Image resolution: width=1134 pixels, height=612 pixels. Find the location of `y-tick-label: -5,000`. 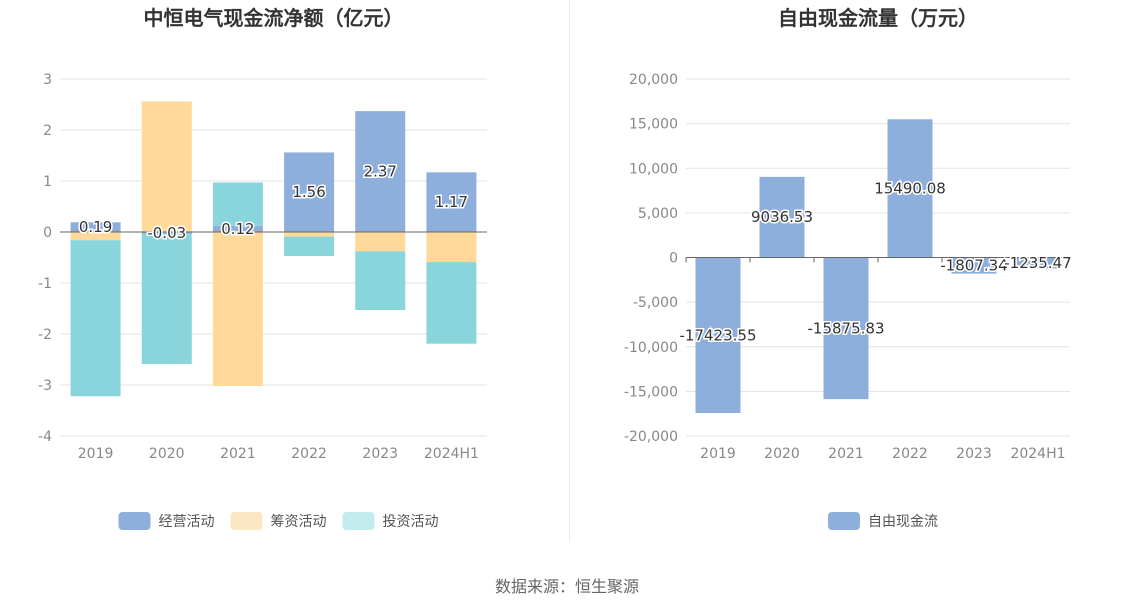

y-tick-label: -5,000 is located at coordinates (655, 303).